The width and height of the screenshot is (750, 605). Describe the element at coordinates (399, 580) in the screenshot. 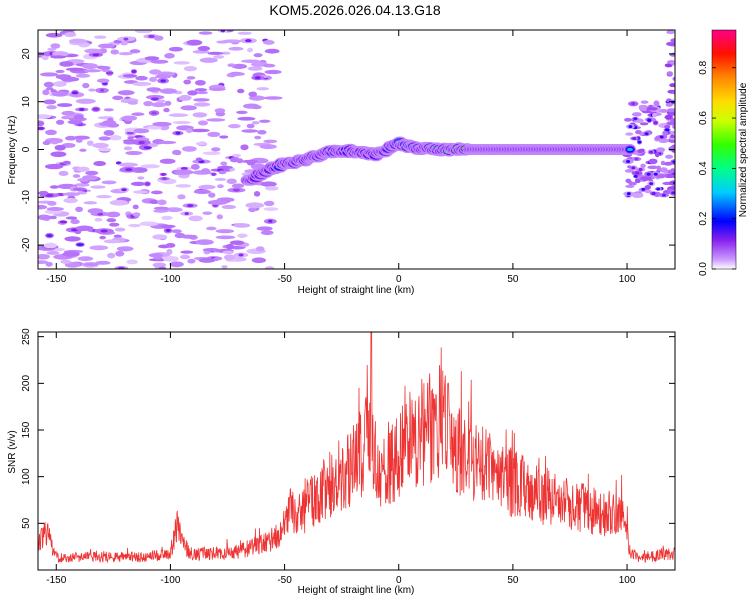

I see `x-tick-label: 0` at that location.